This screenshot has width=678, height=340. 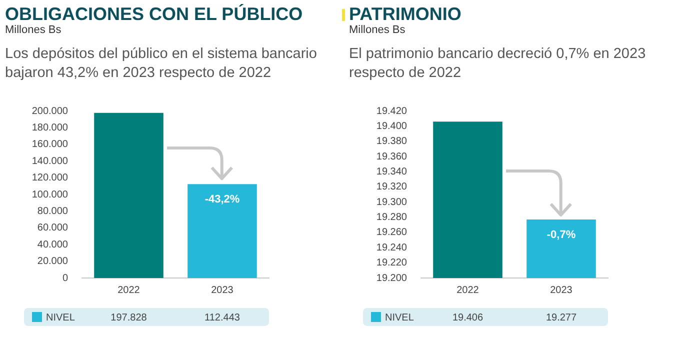 I want to click on annotation: -0,7%, so click(x=561, y=235).